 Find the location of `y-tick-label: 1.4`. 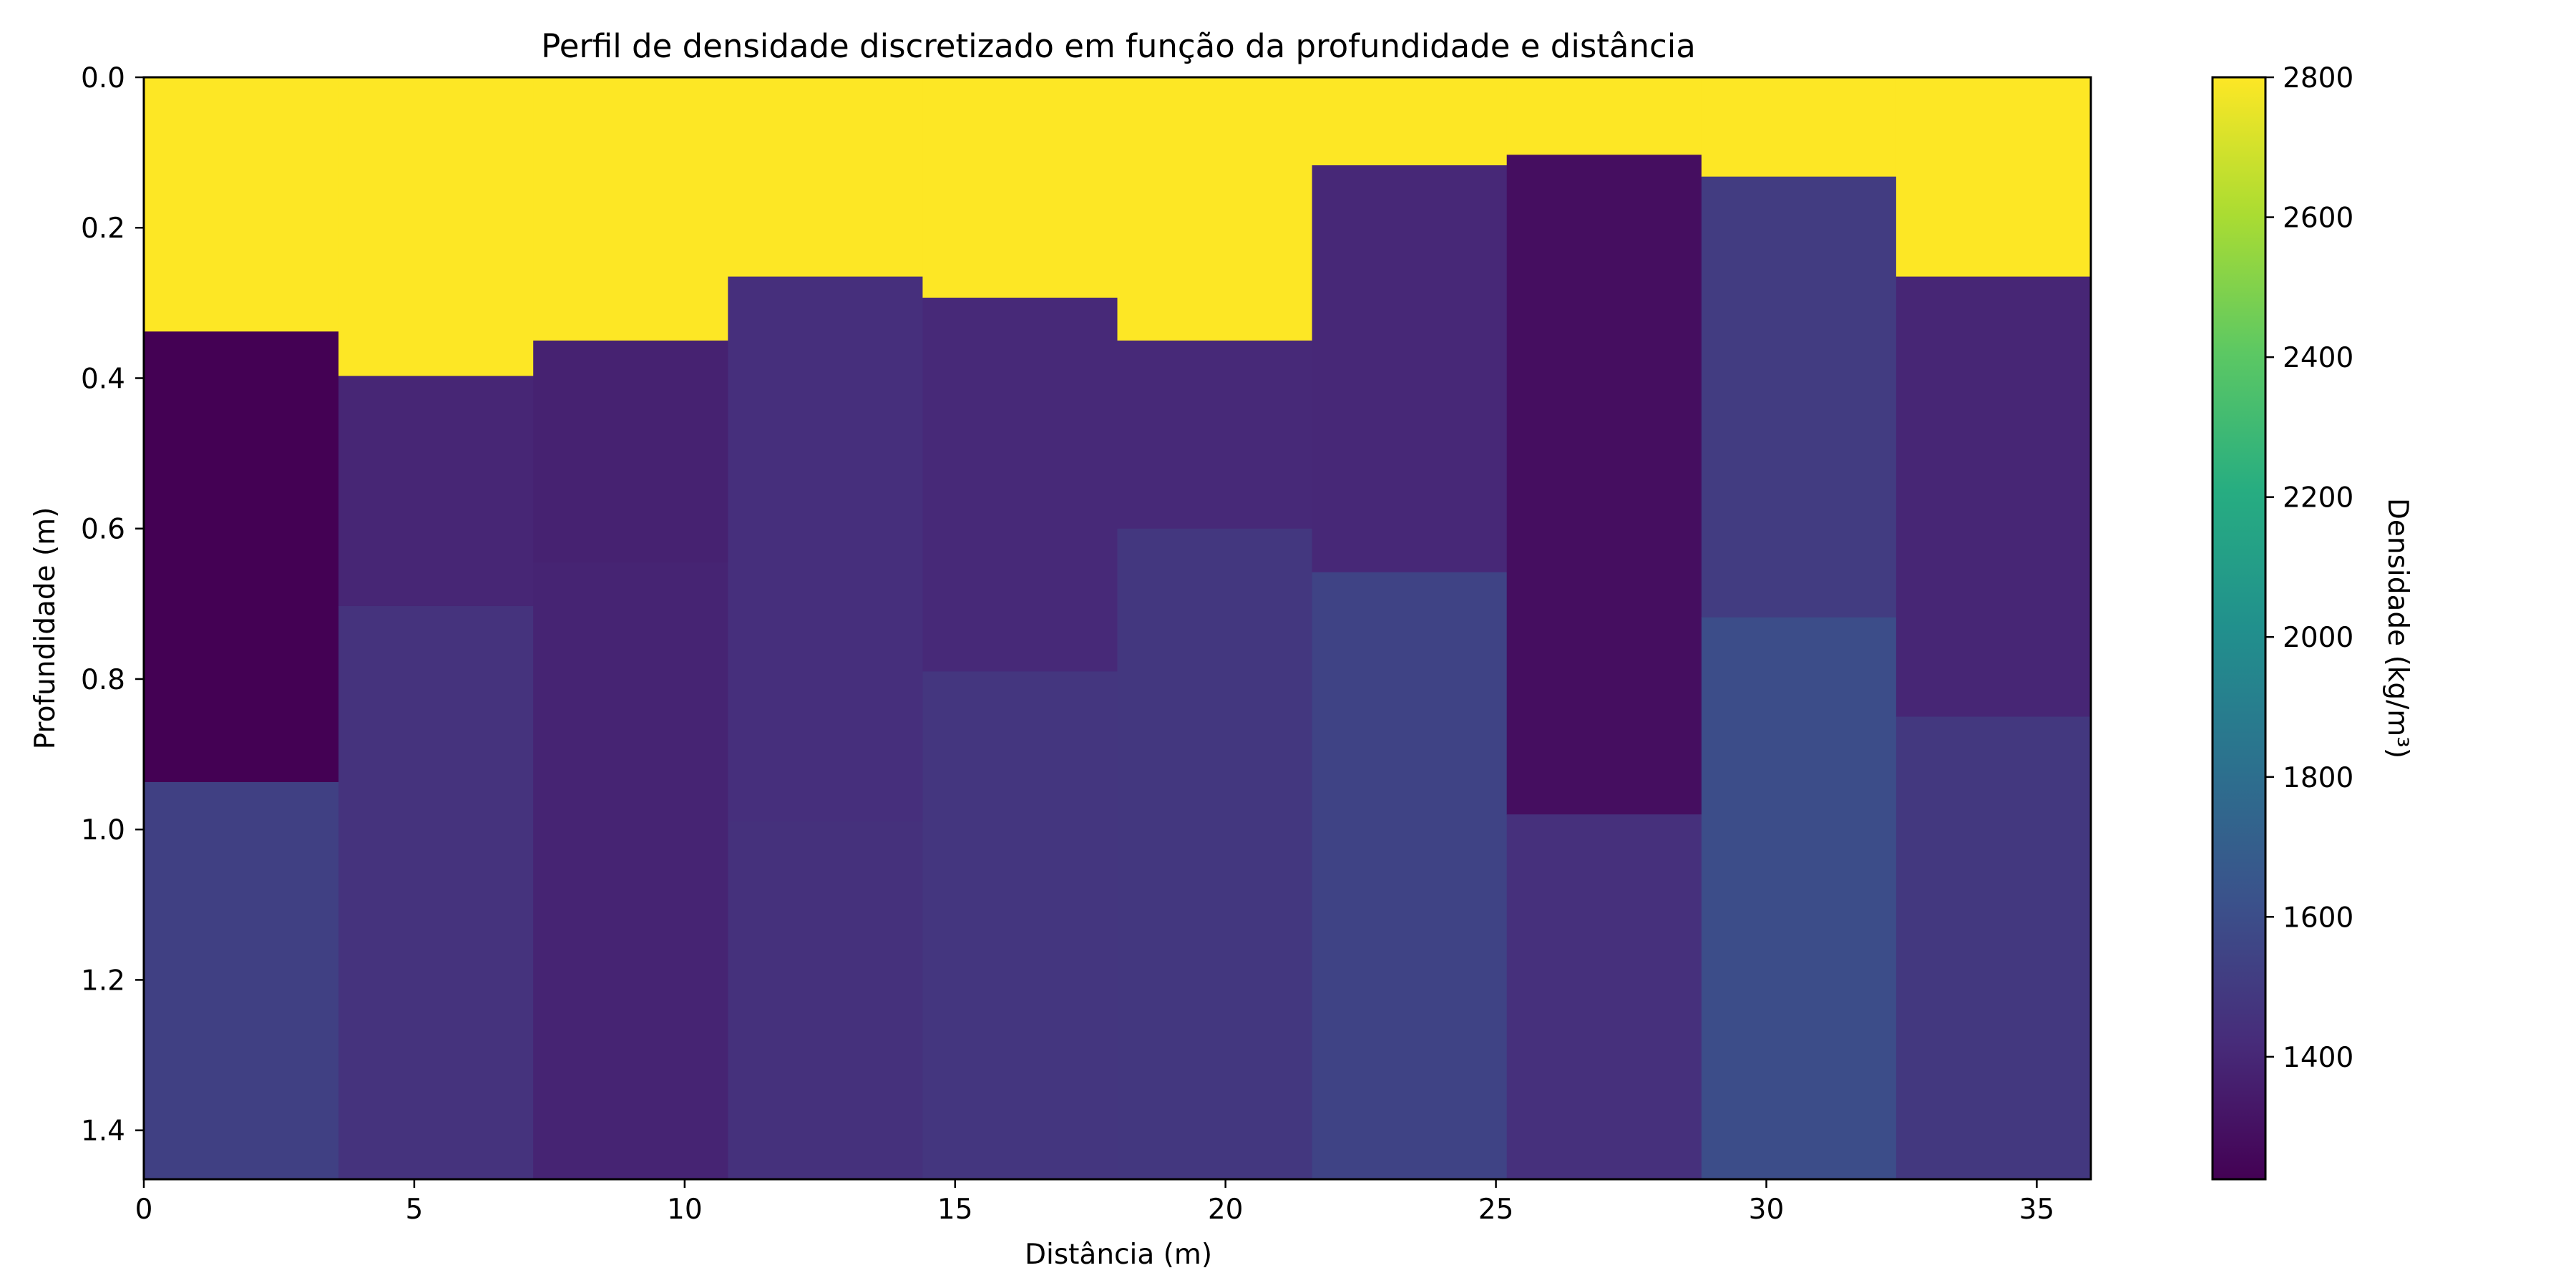

y-tick-label: 1.4 is located at coordinates (103, 1132).